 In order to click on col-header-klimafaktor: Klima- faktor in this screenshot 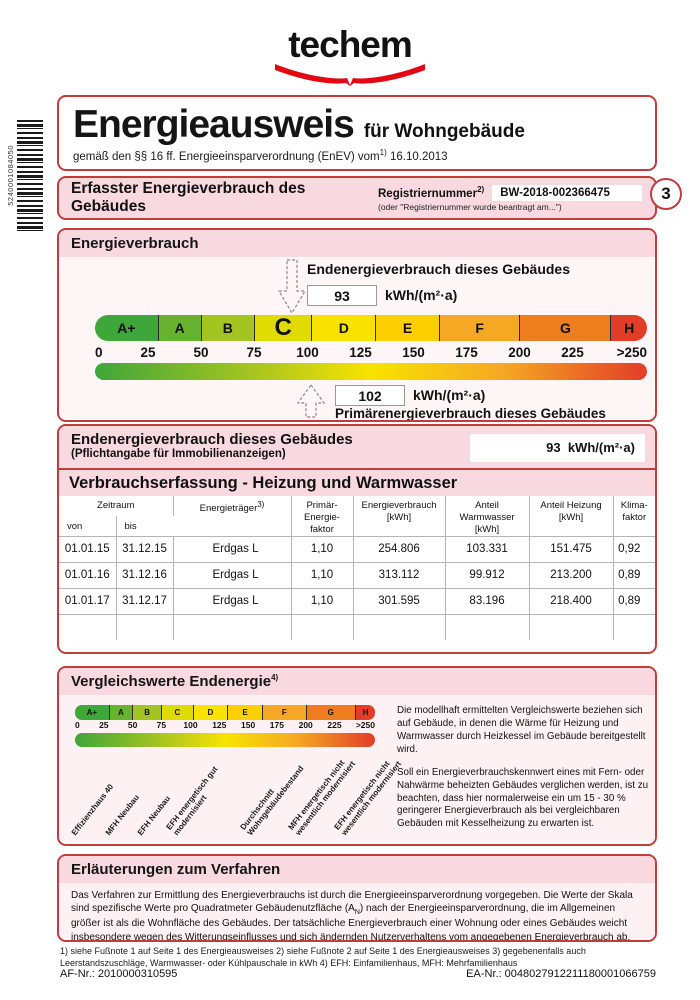, I will do `click(634, 511)`.